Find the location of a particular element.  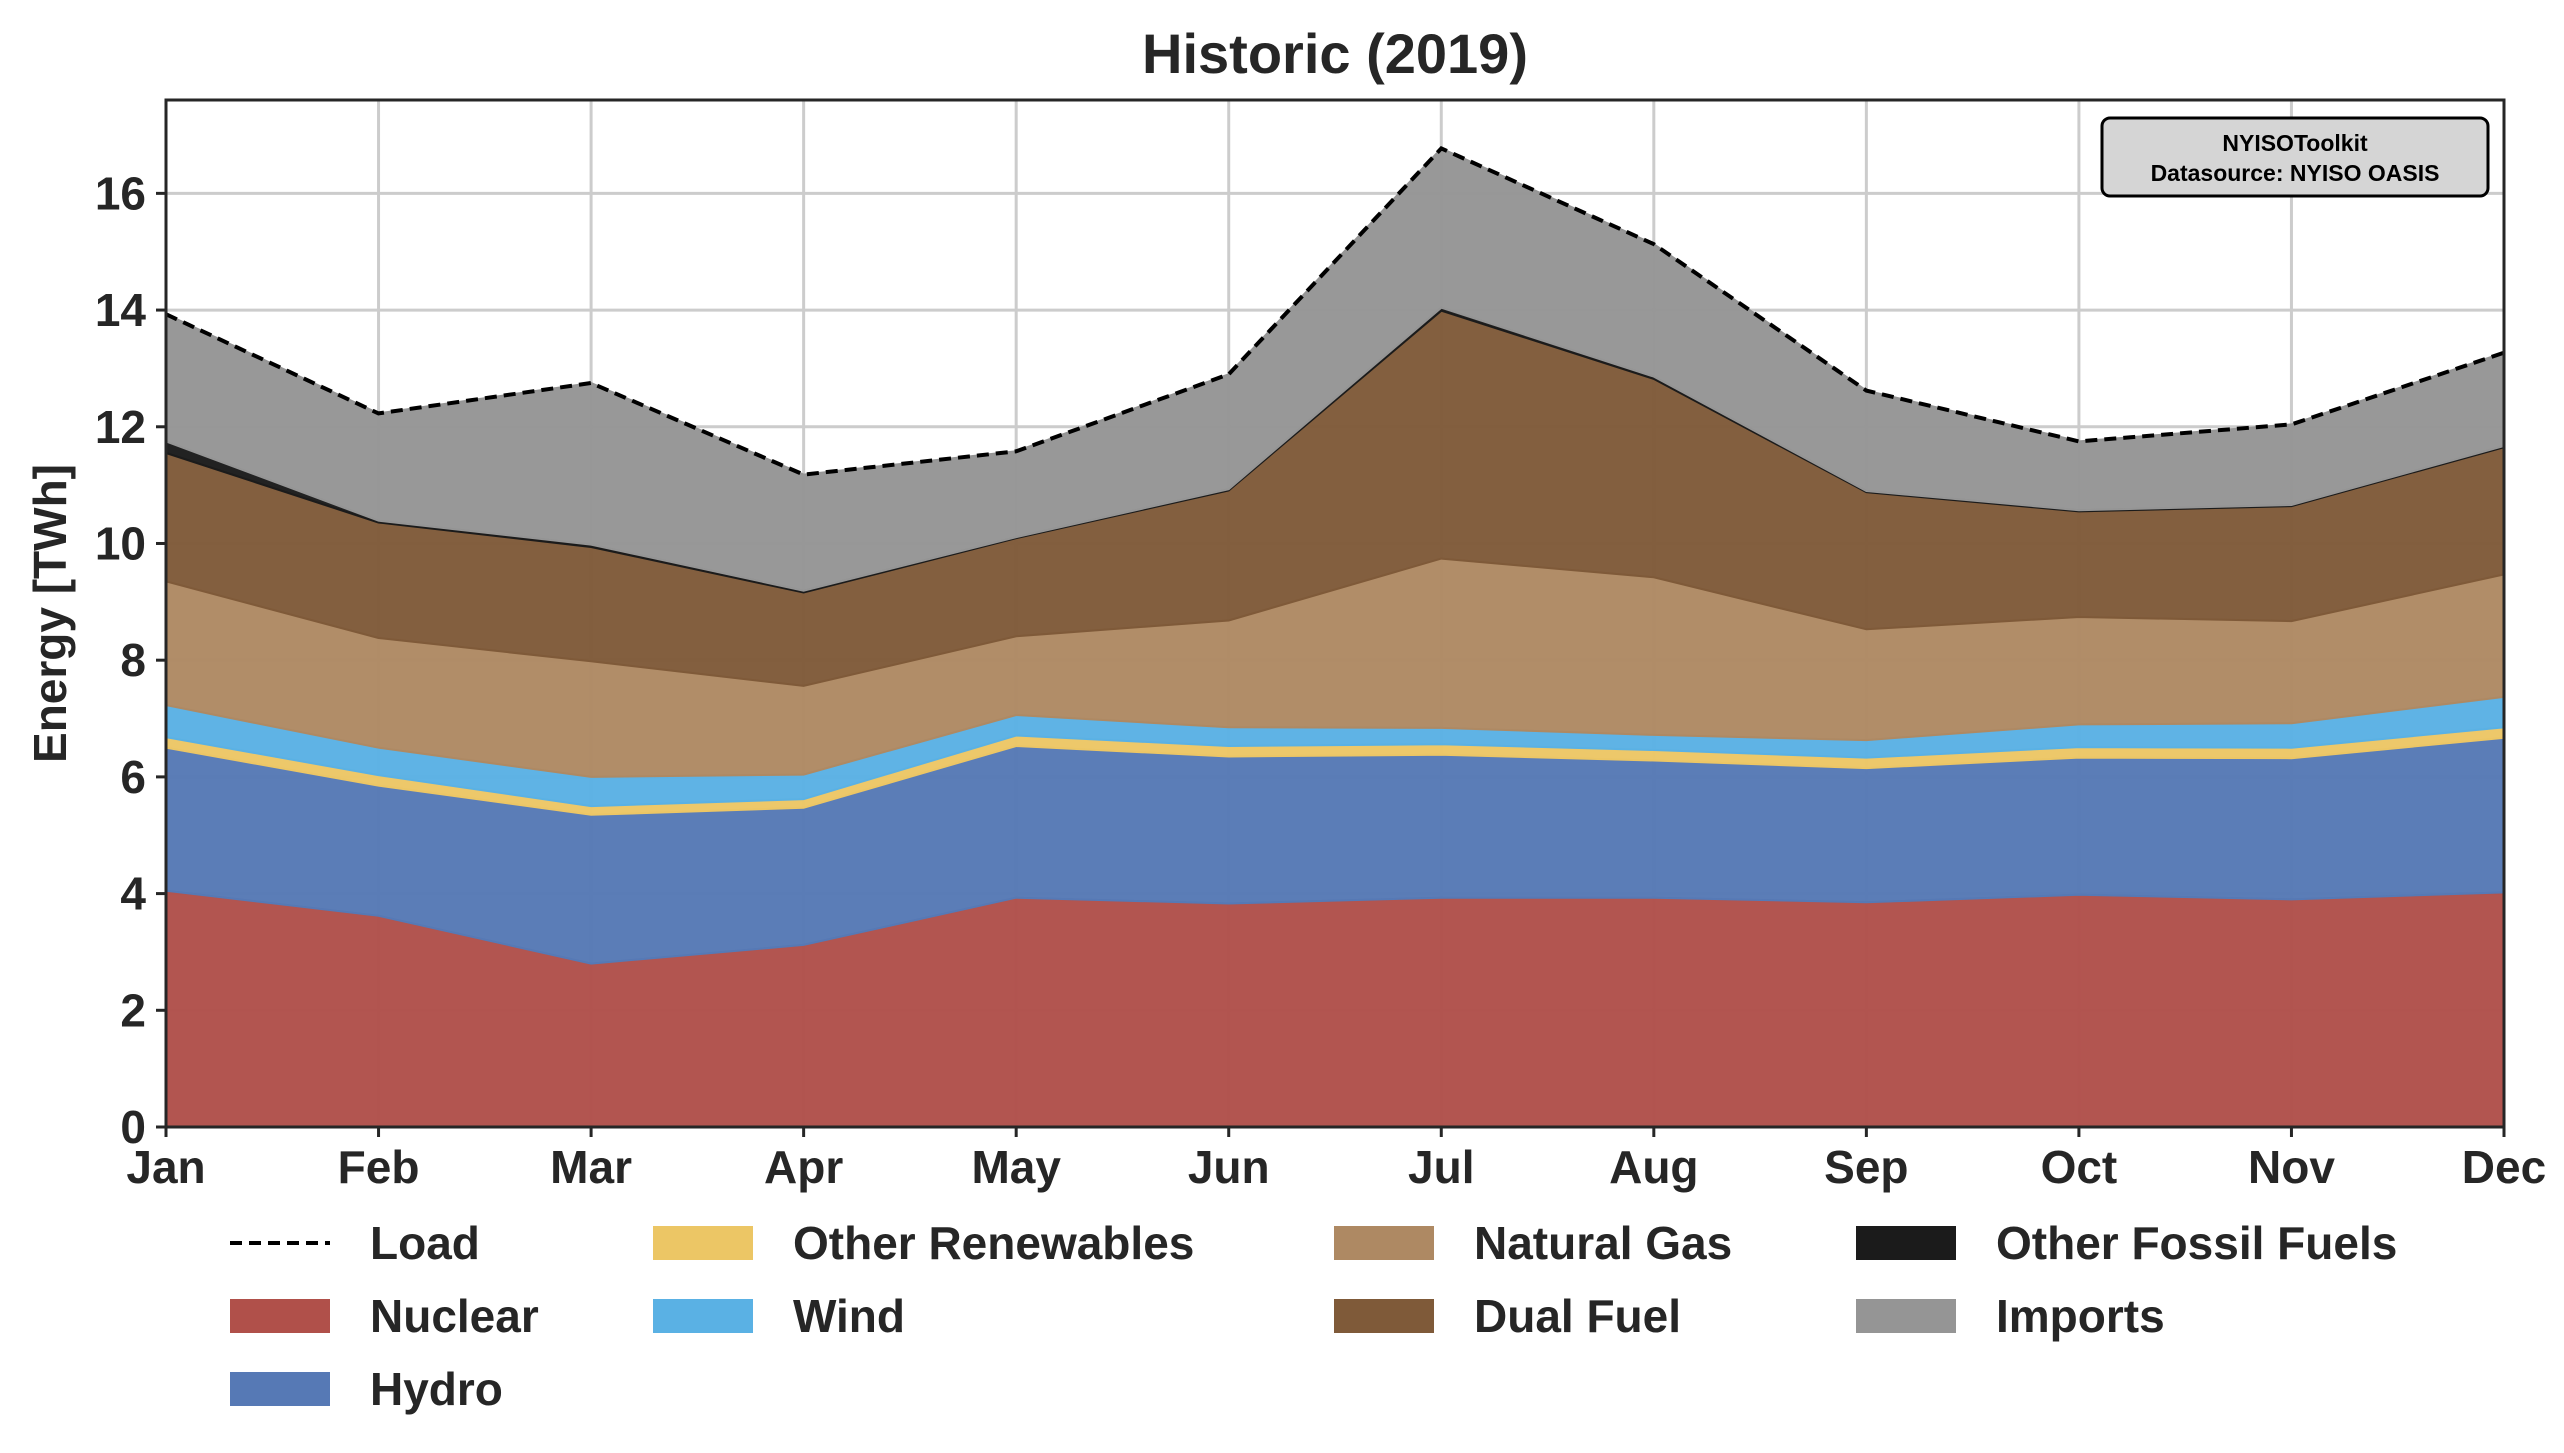

y-tick-label-12: 12 is located at coordinates (120, 427).